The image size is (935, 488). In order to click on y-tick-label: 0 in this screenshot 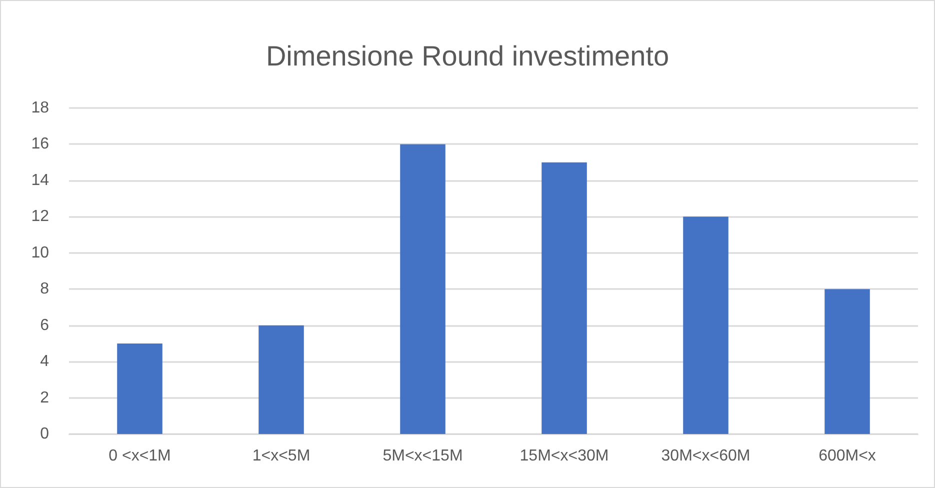, I will do `click(45, 434)`.